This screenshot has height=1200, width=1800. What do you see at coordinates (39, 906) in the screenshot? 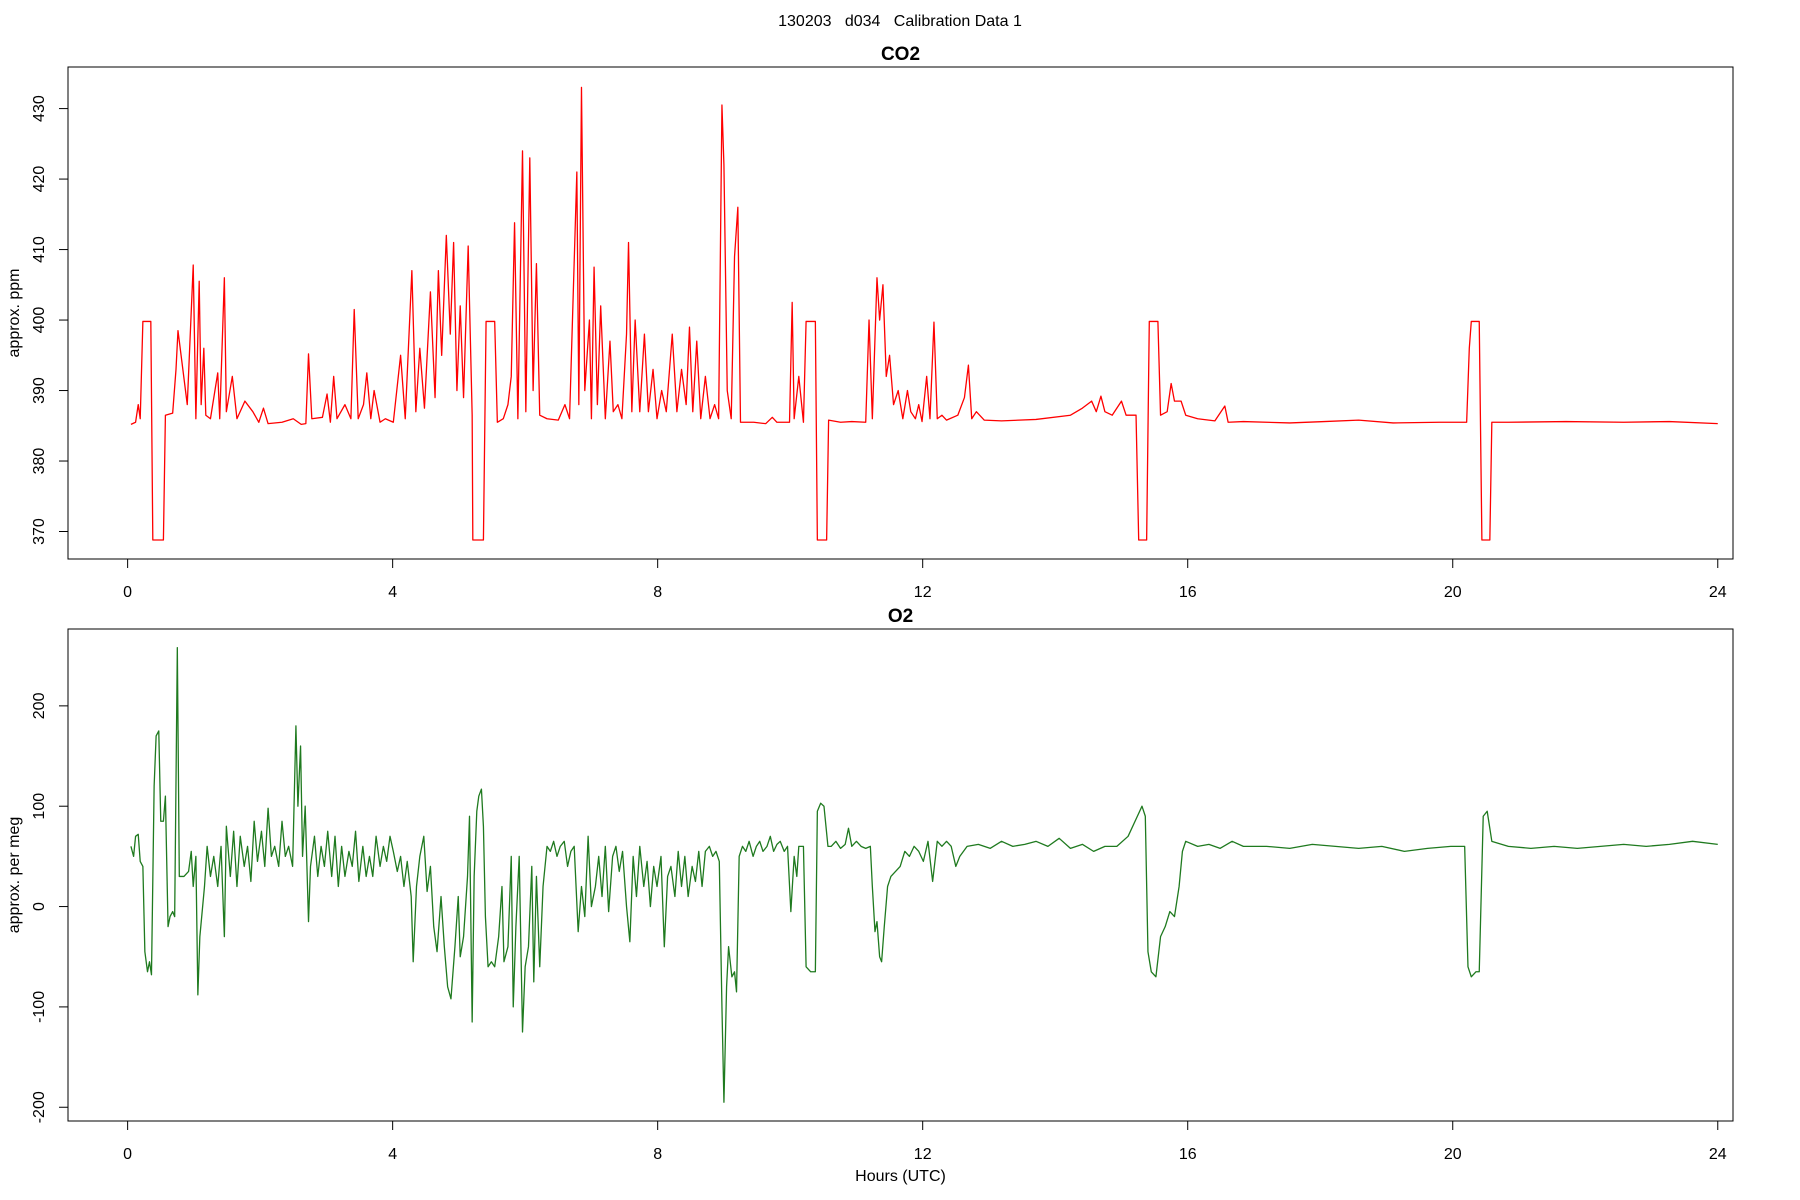
I see `y-tick-label: 0` at bounding box center [39, 906].